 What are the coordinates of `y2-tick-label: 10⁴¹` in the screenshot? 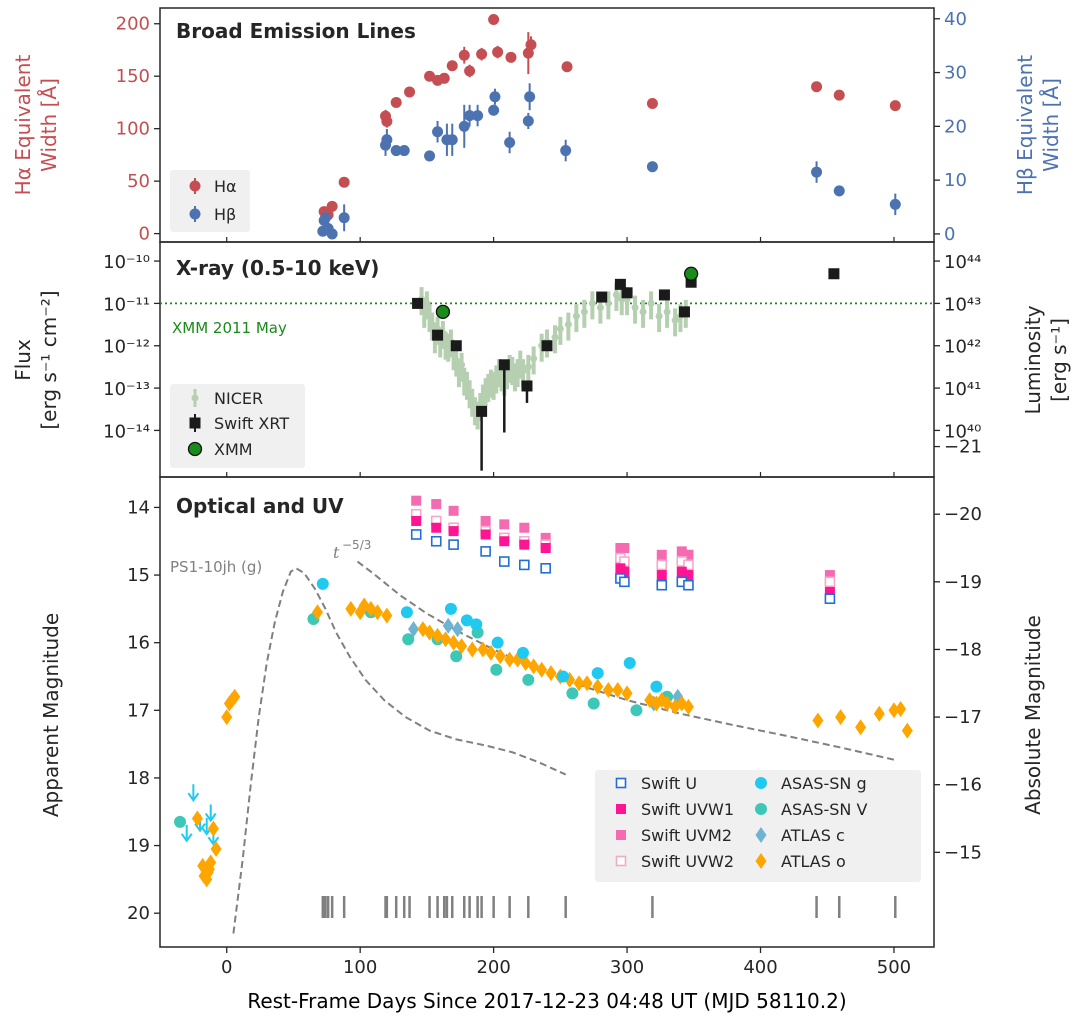 It's located at (962, 389).